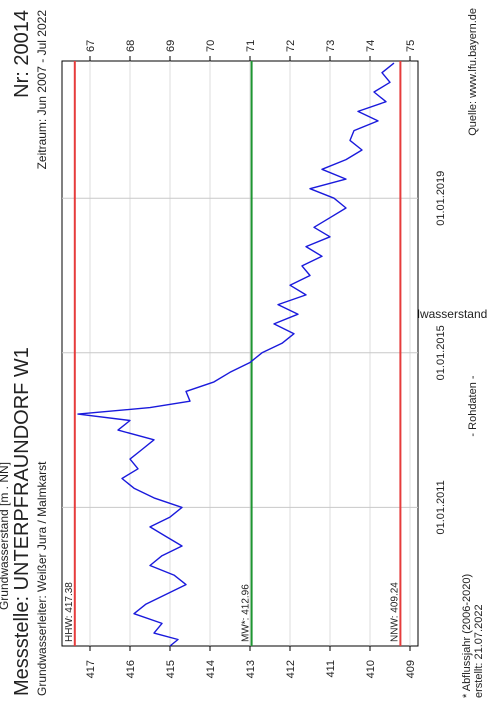 The width and height of the screenshot is (488, 706). Describe the element at coordinates (411, 669) in the screenshot. I see `y-tick-label: 409` at that location.